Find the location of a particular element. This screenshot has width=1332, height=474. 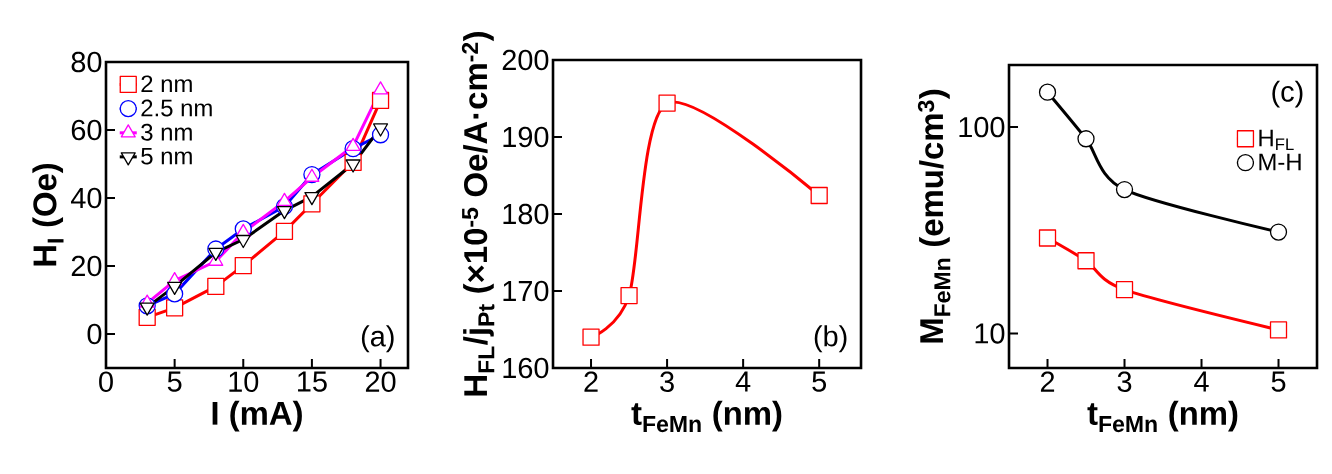

legend-label: 2 nm is located at coordinates (166, 84).